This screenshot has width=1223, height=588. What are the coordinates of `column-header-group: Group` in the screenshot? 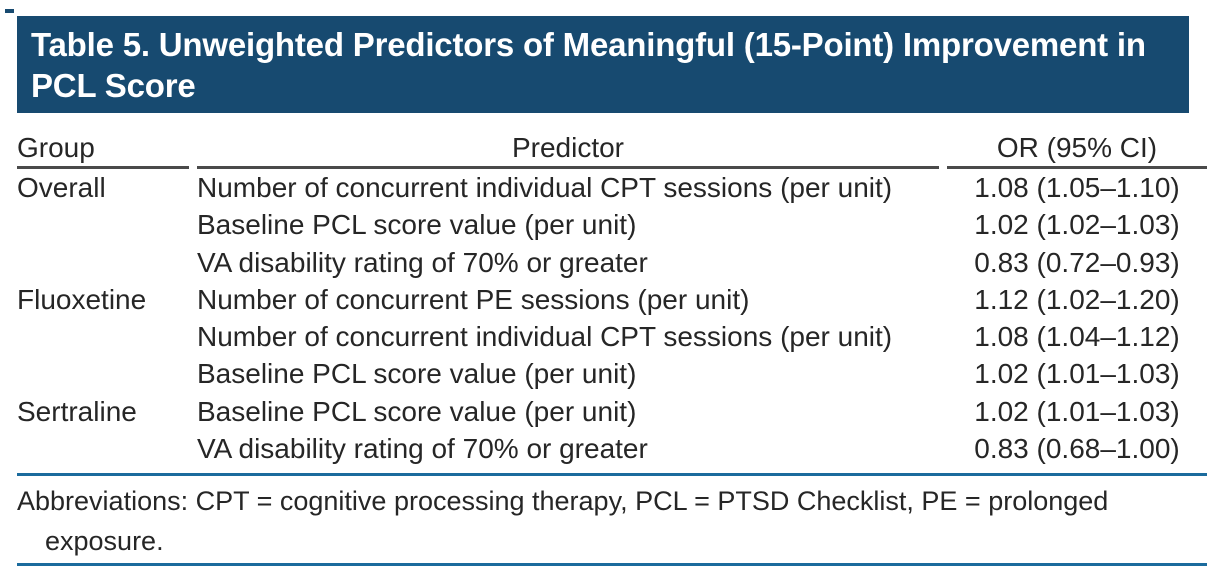 It's located at (103, 148).